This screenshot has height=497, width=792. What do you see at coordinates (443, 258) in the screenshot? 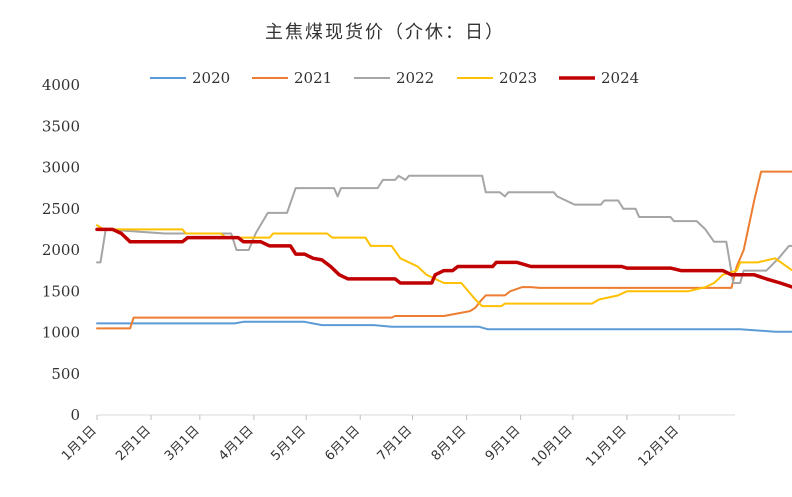
I see `series-line-2024` at bounding box center [443, 258].